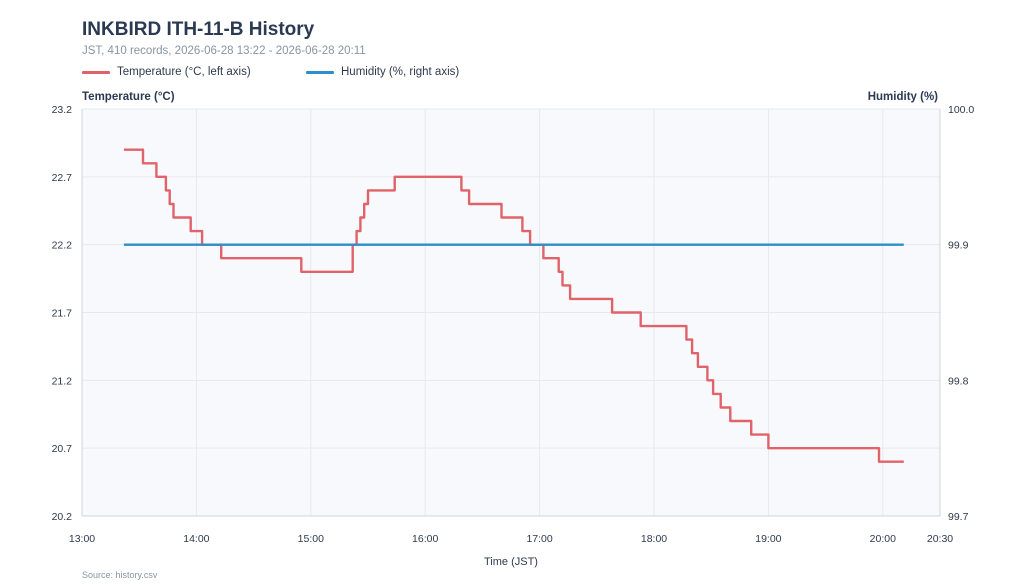 This screenshot has height=587, width=1024. I want to click on y-left-tick-label: 20.2, so click(62, 517).